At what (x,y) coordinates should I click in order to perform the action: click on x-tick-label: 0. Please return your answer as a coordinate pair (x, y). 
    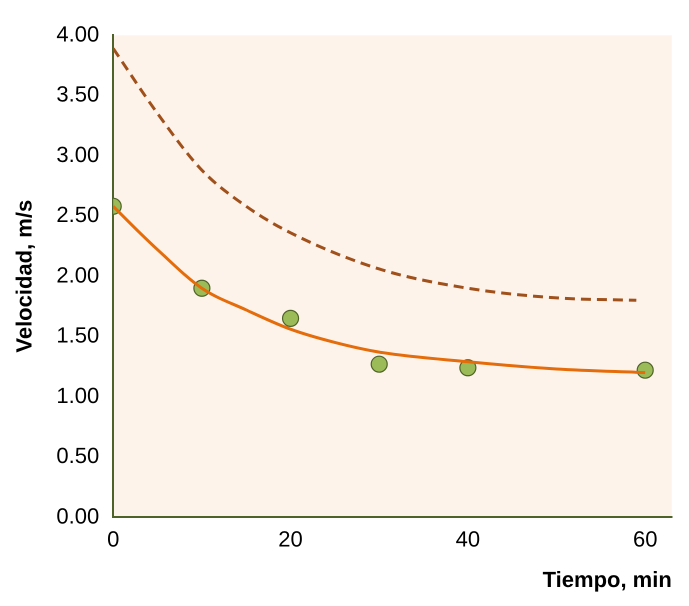
    Looking at the image, I should click on (113, 539).